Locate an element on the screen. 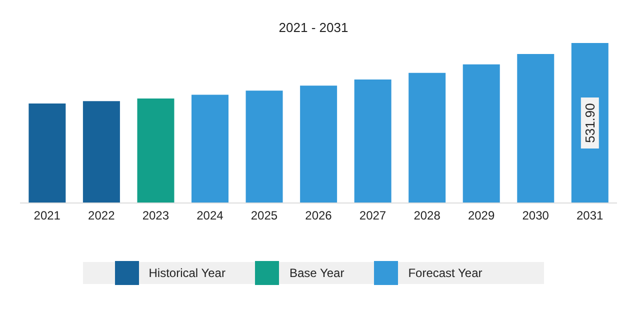  data-label: 531.90 is located at coordinates (590, 123).